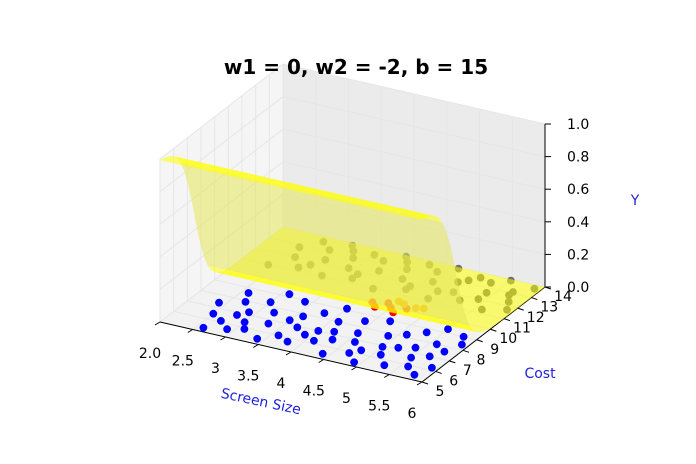  I want to click on x-tick-label: 6, so click(412, 414).